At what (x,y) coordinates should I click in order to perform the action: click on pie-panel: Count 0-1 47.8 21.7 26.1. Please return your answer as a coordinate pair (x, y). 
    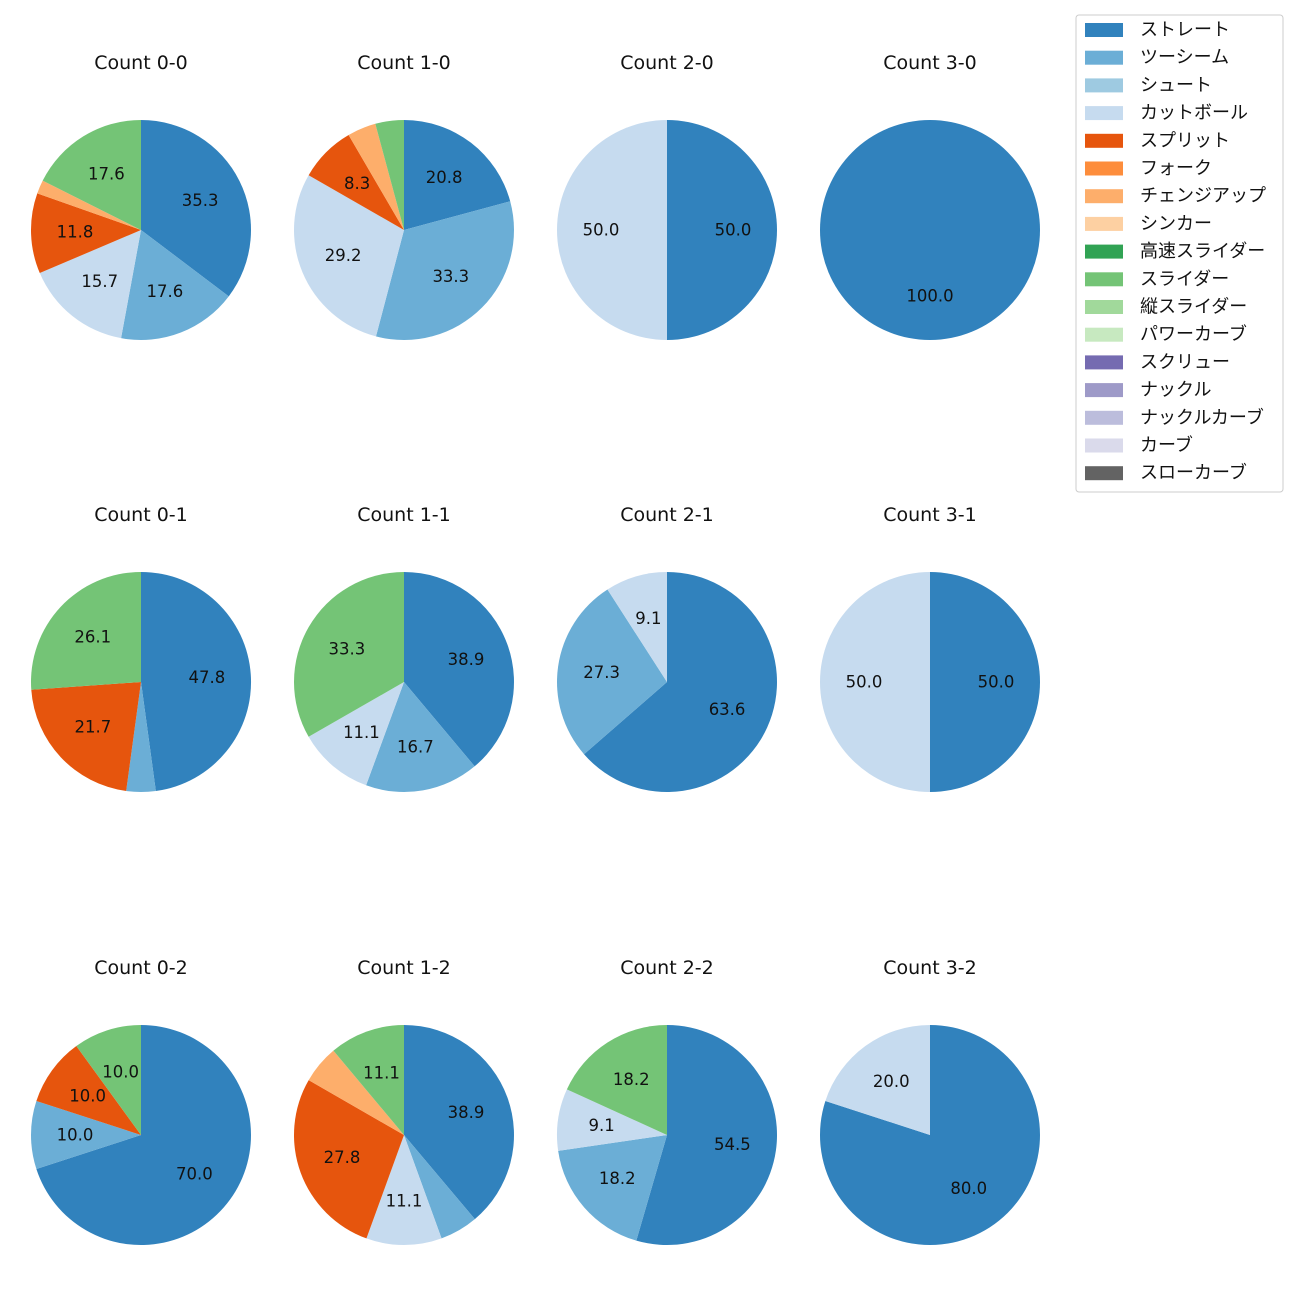
    Looking at the image, I should click on (141, 648).